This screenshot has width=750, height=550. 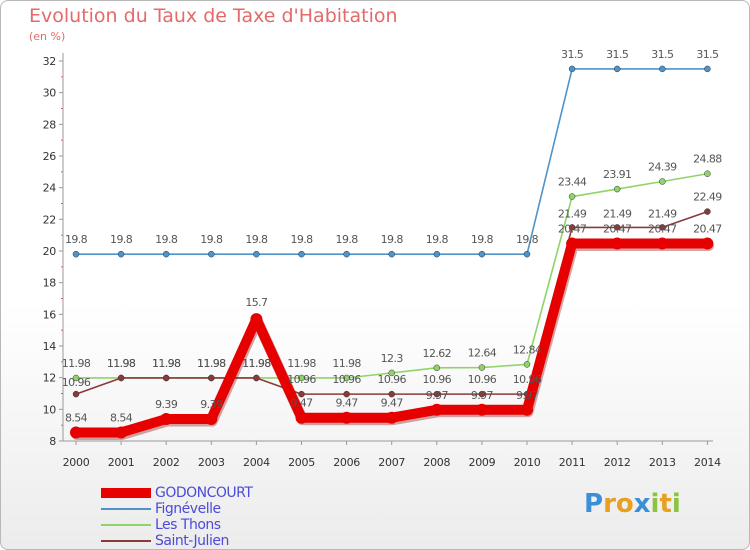 I want to click on proxiti-logo: Proxiti, so click(x=632, y=504).